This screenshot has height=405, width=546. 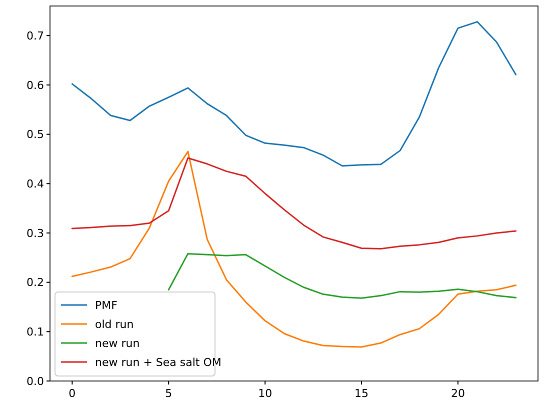 I want to click on legend-label: new run + Sea salt OM, so click(x=158, y=362).